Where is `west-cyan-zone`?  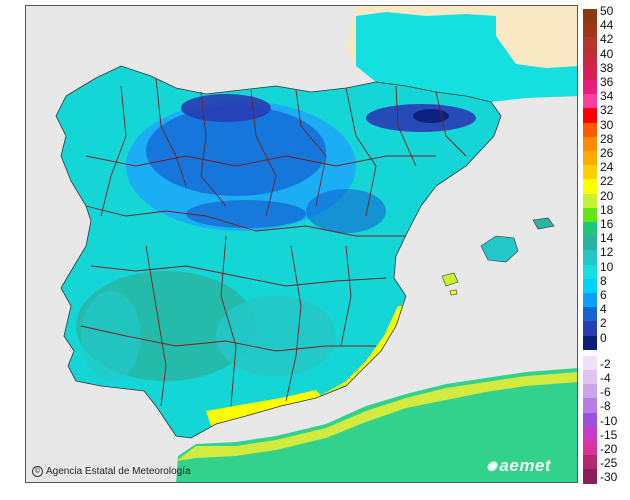
west-cyan-zone is located at coordinates (111, 336).